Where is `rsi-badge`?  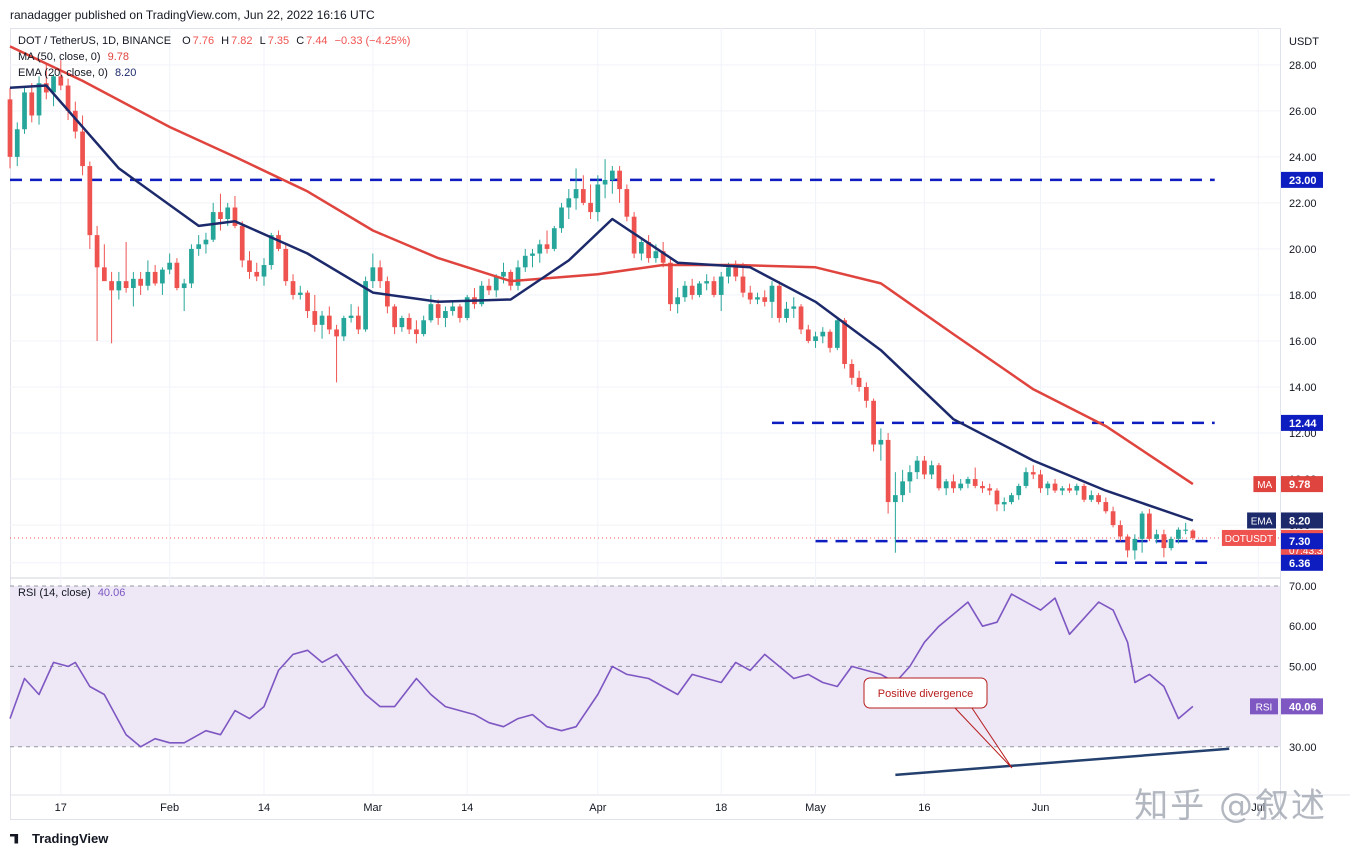 rsi-badge is located at coordinates (1302, 706).